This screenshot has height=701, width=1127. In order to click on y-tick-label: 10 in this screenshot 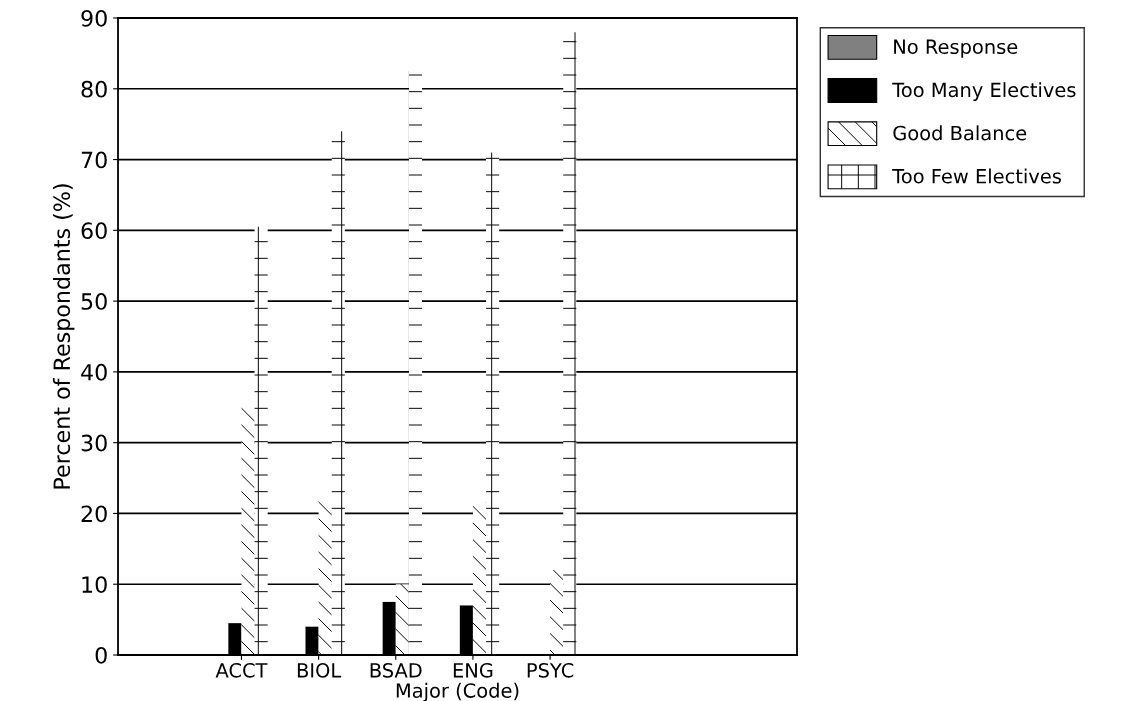, I will do `click(94, 584)`.